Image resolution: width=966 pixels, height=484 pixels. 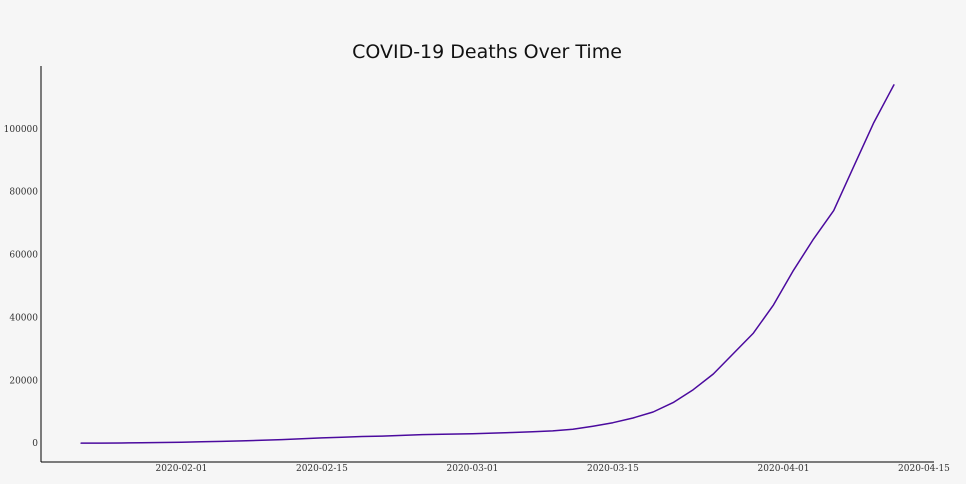 What do you see at coordinates (784, 469) in the screenshot?
I see `x-tick-label: 2020-04-01` at bounding box center [784, 469].